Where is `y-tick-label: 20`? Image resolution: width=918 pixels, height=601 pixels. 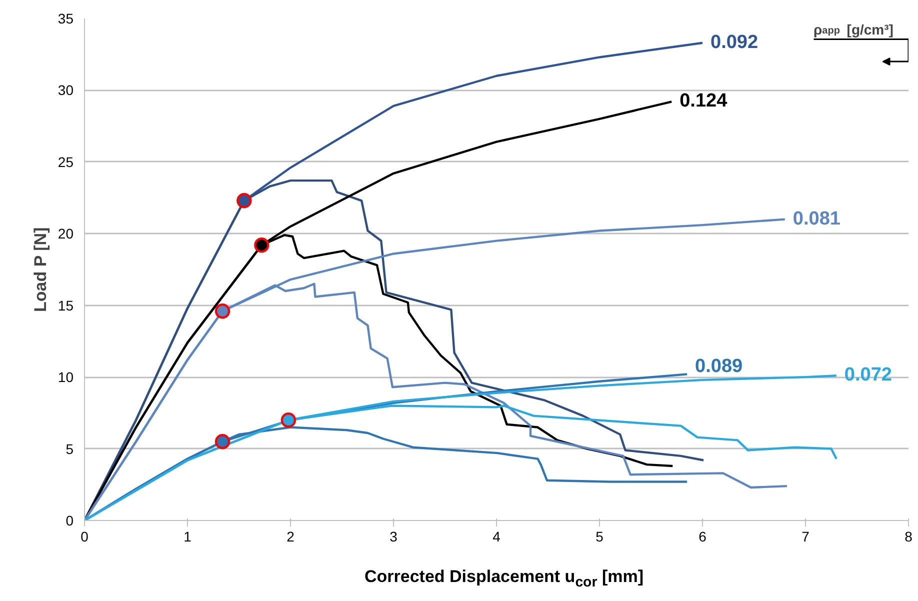 y-tick-label: 20 is located at coordinates (66, 234).